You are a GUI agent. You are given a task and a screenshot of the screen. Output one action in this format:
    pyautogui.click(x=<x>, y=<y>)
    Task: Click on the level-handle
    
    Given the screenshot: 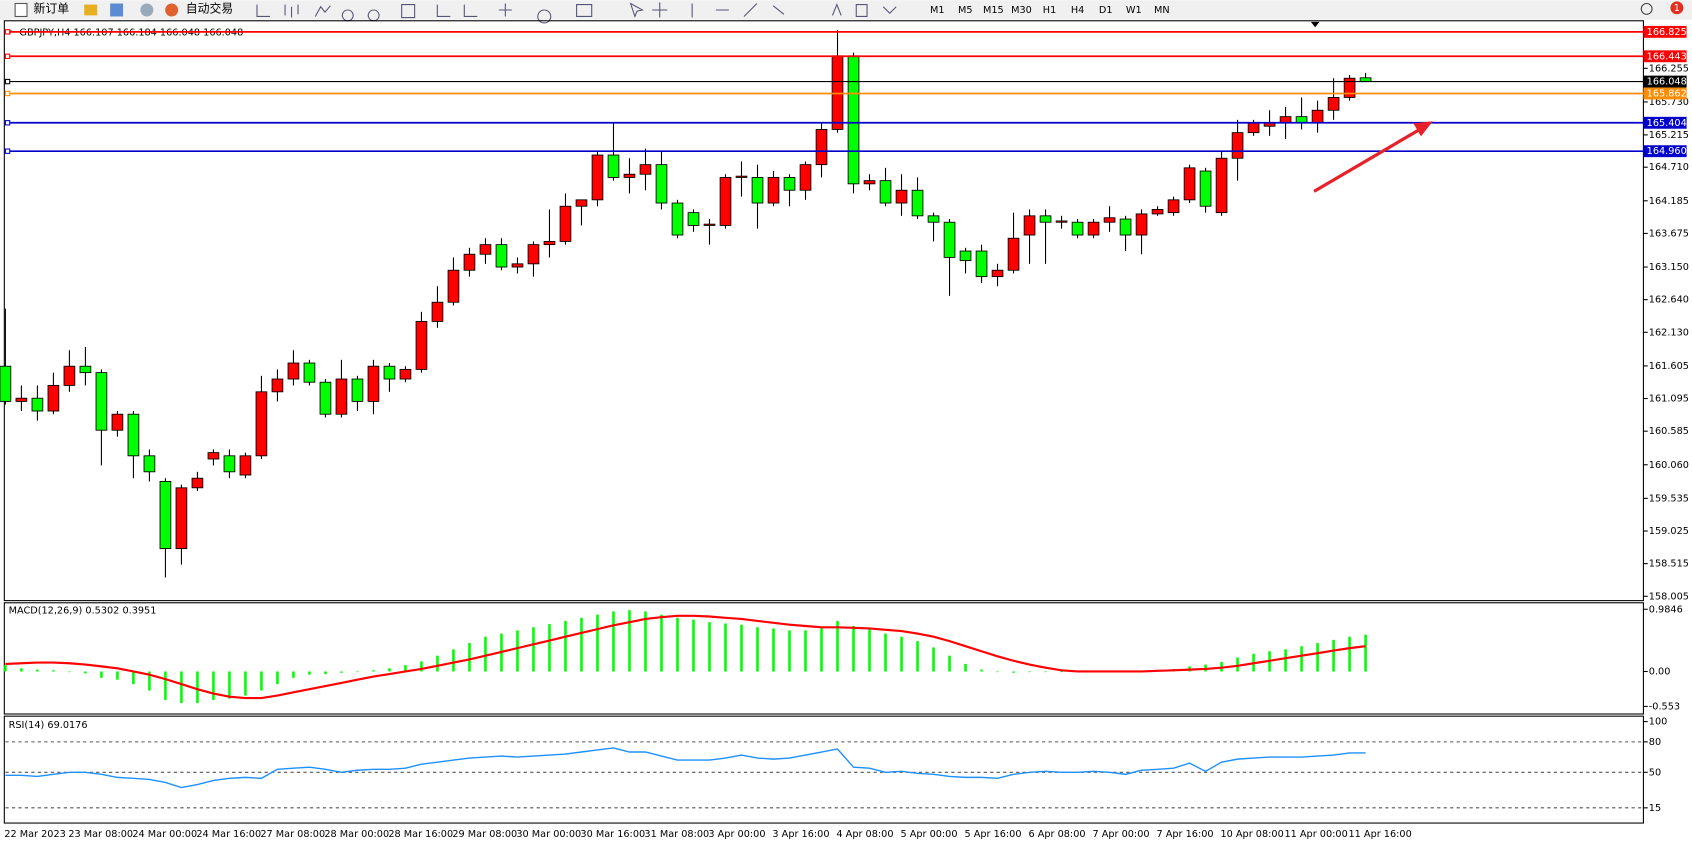 What is the action you would take?
    pyautogui.click(x=7, y=123)
    